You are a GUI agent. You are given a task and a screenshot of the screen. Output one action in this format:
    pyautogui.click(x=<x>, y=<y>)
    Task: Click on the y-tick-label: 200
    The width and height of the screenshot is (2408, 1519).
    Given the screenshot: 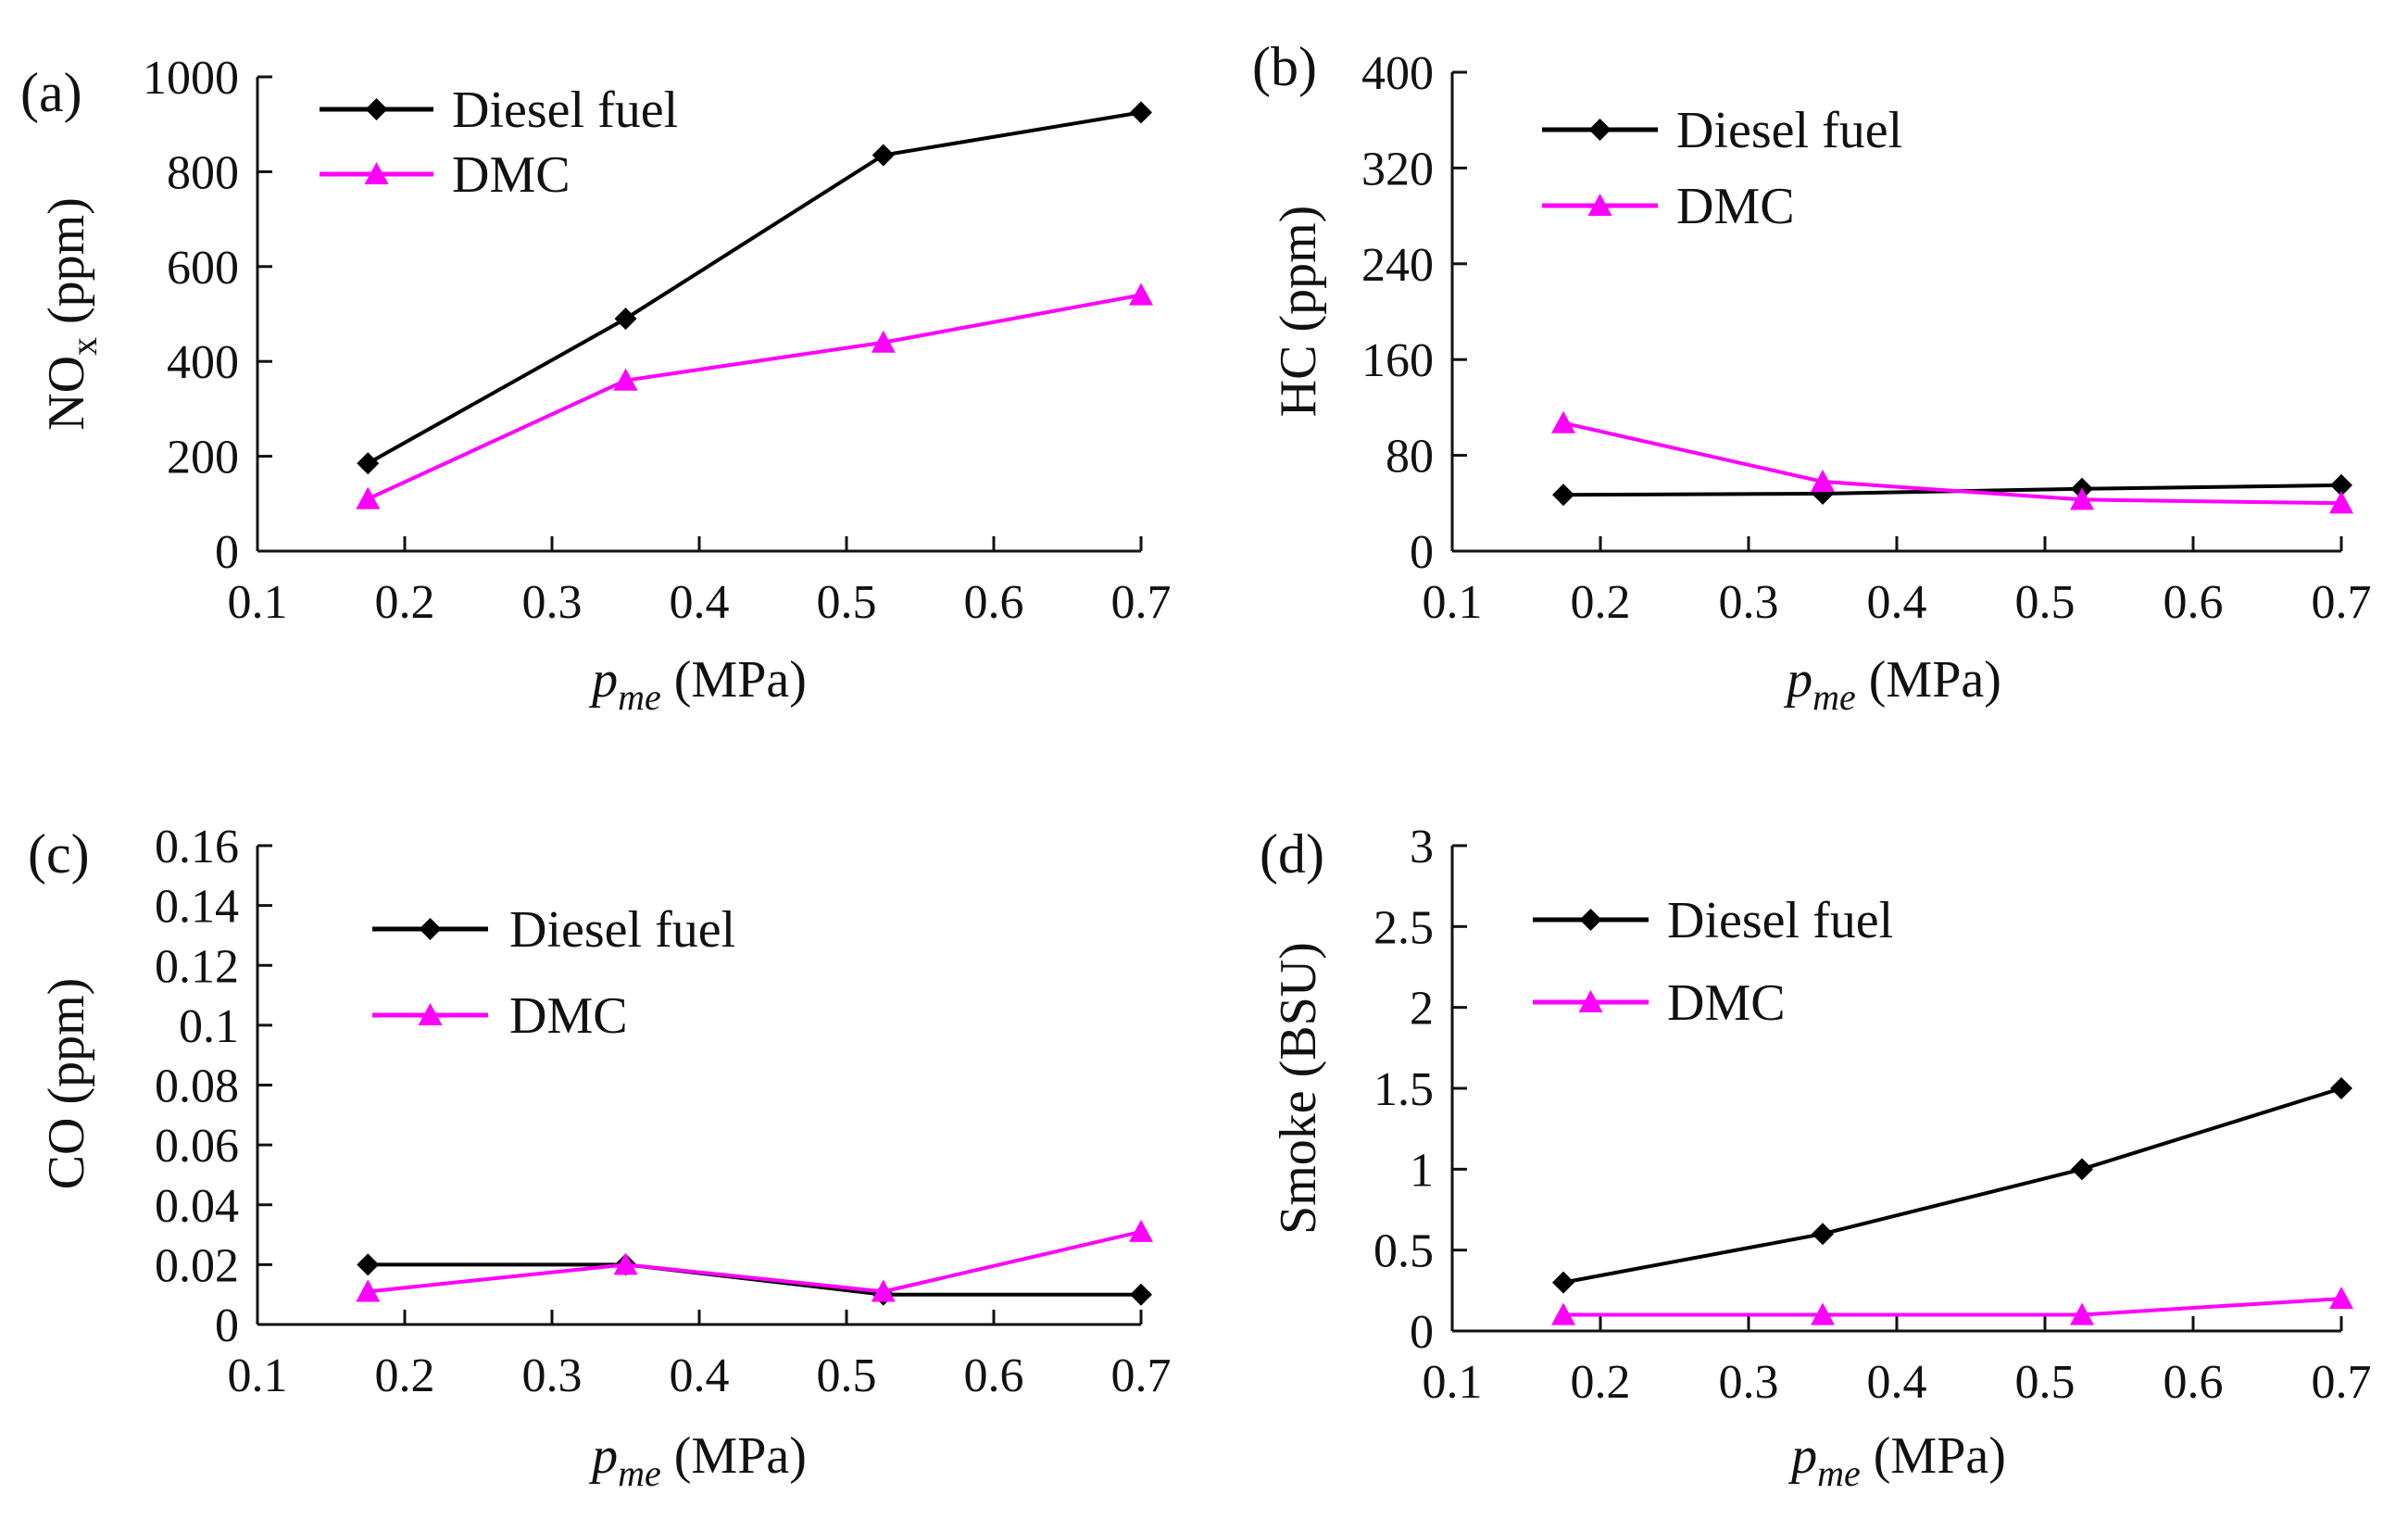 What is the action you would take?
    pyautogui.click(x=203, y=458)
    